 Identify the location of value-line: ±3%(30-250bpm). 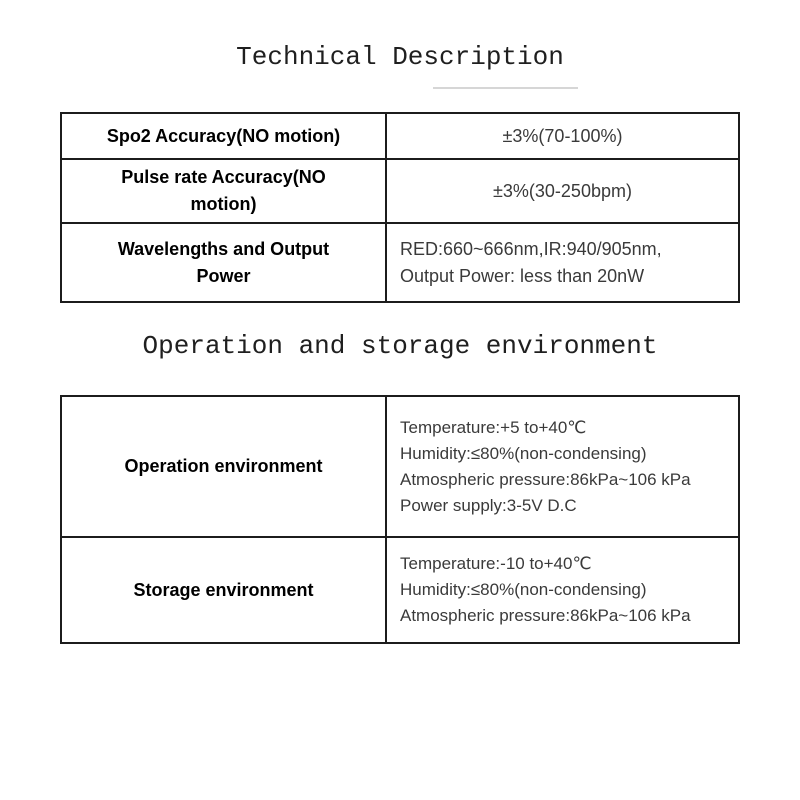
(562, 190).